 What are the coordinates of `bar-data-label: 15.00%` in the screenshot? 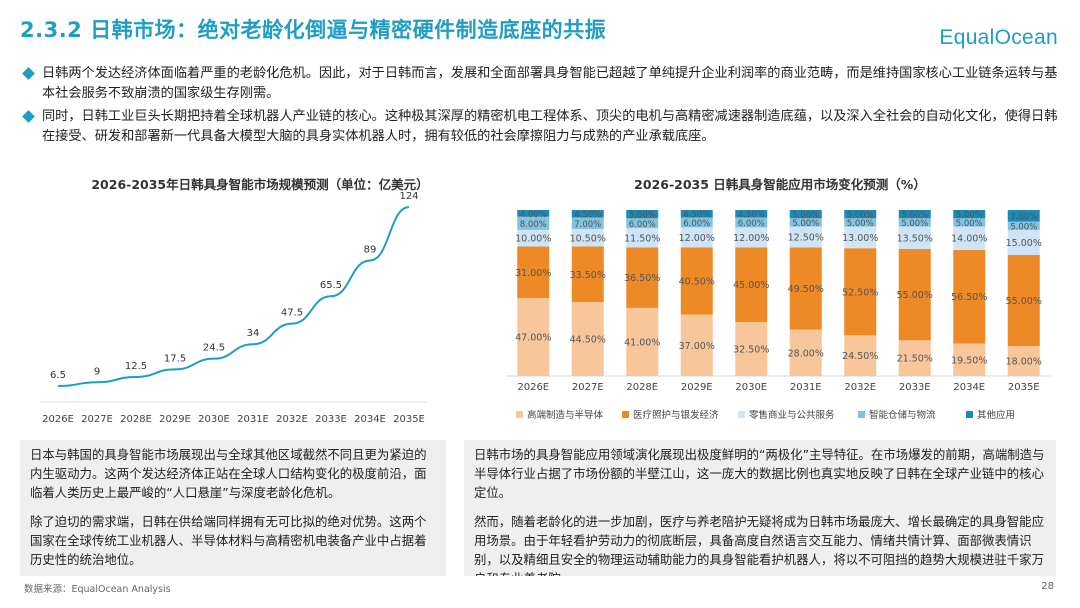 It's located at (1024, 243).